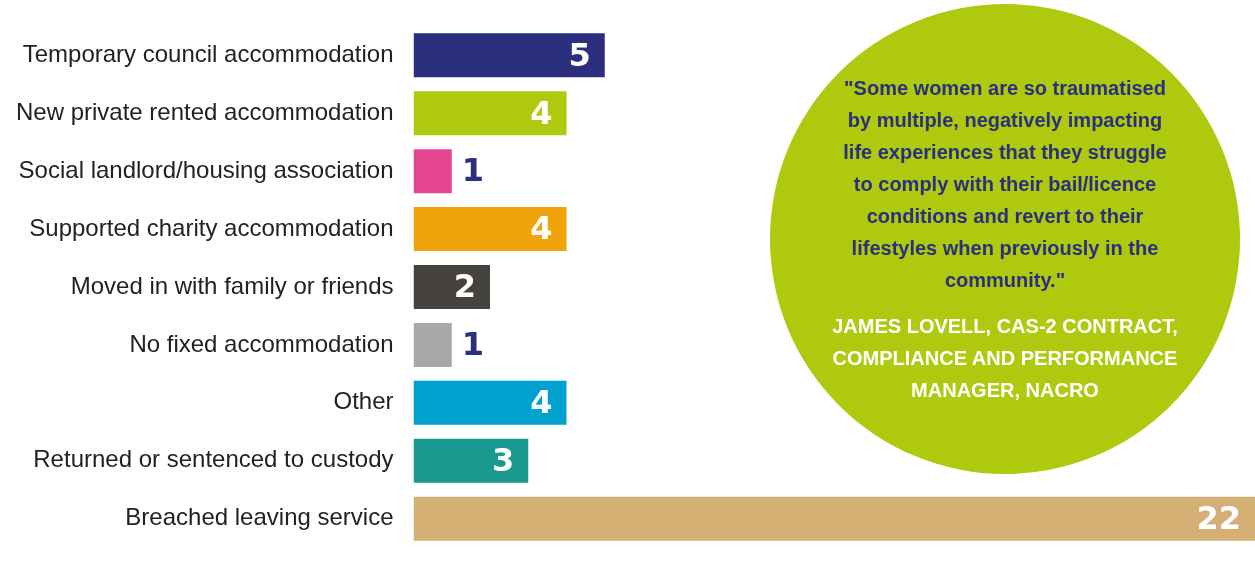 The image size is (1255, 574). I want to click on y-tick-label: Social landlord/housing association, so click(206, 169).